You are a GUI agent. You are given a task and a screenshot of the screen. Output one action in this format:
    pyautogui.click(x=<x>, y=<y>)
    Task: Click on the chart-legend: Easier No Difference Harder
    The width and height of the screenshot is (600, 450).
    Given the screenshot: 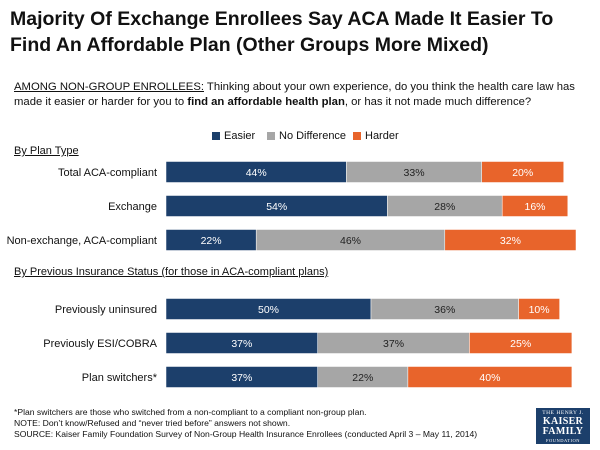 What is the action you would take?
    pyautogui.click(x=300, y=137)
    